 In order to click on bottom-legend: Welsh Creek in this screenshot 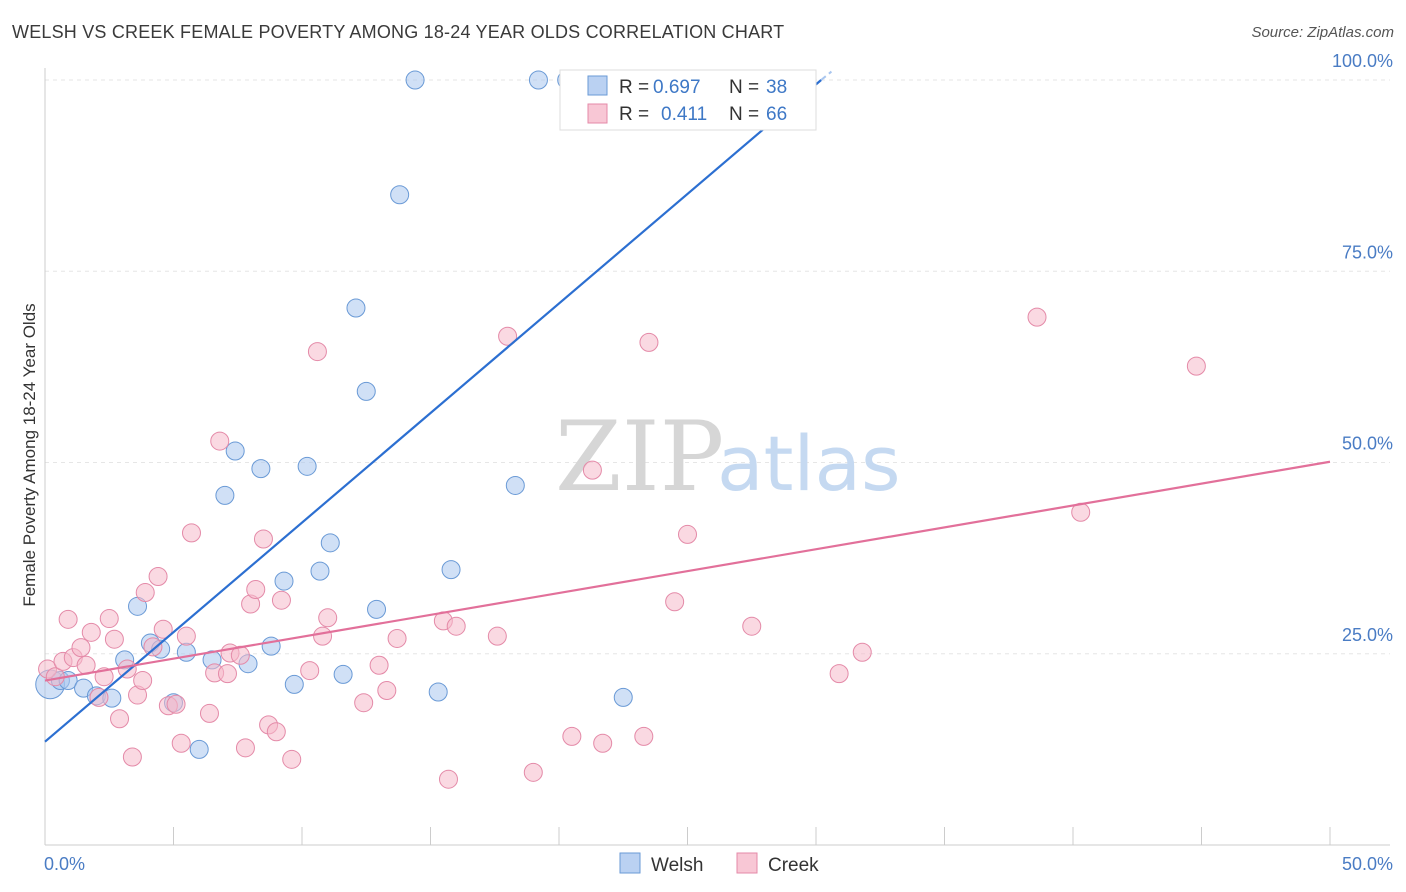, I will do `click(719, 864)`.